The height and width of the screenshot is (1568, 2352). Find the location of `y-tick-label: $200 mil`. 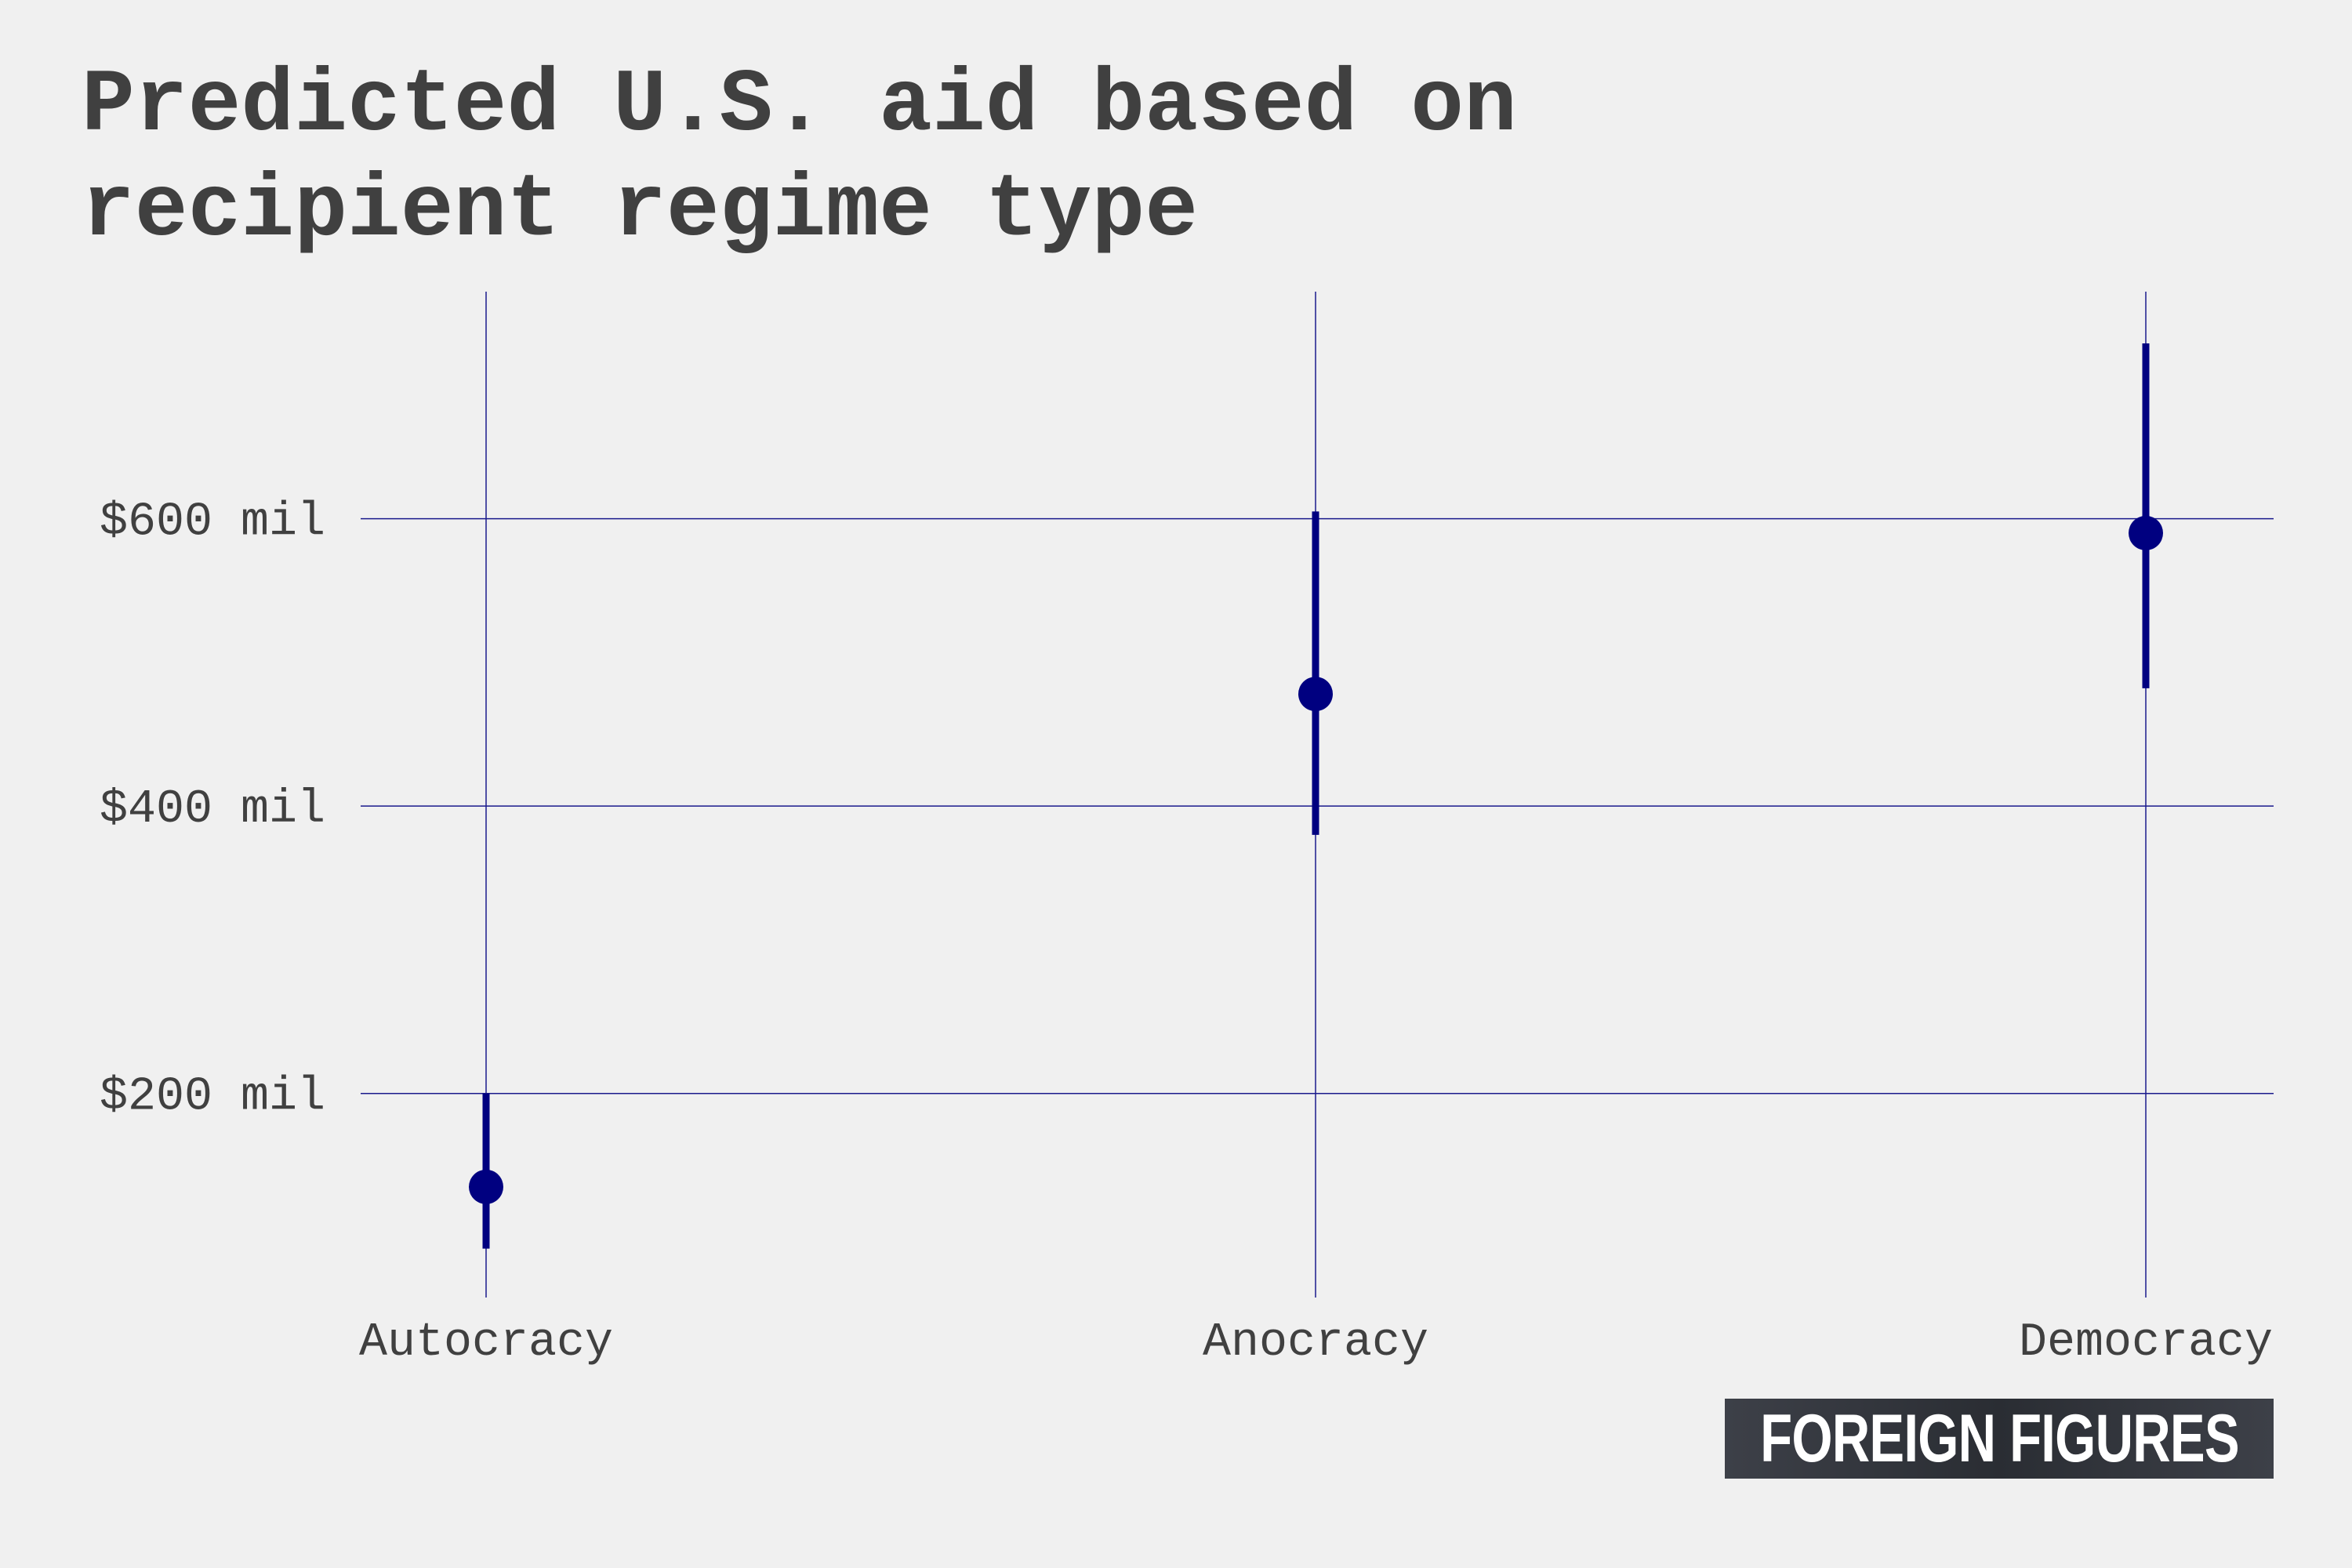

y-tick-label: $200 mil is located at coordinates (212, 1097).